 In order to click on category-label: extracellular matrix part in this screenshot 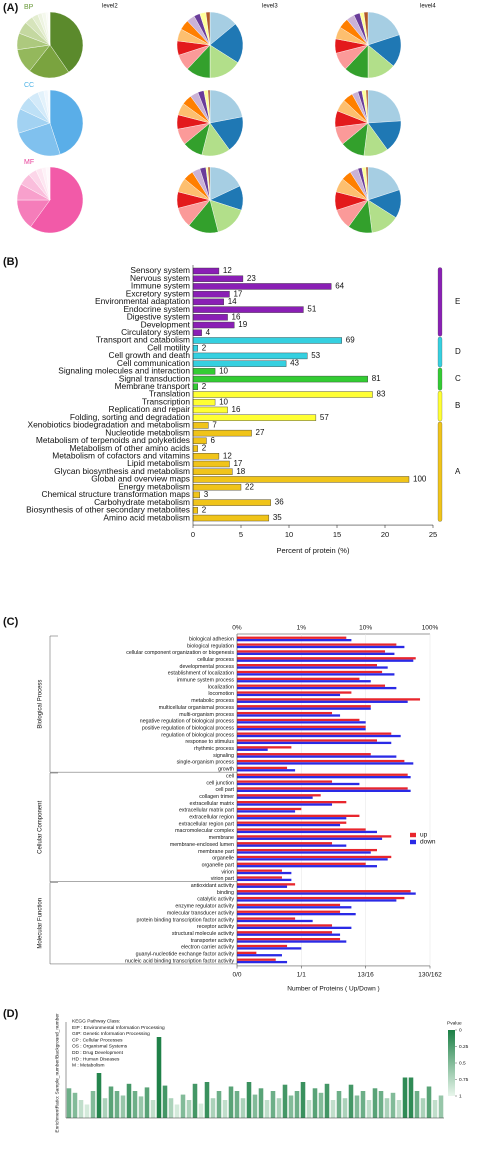, I will do `click(207, 811)`.